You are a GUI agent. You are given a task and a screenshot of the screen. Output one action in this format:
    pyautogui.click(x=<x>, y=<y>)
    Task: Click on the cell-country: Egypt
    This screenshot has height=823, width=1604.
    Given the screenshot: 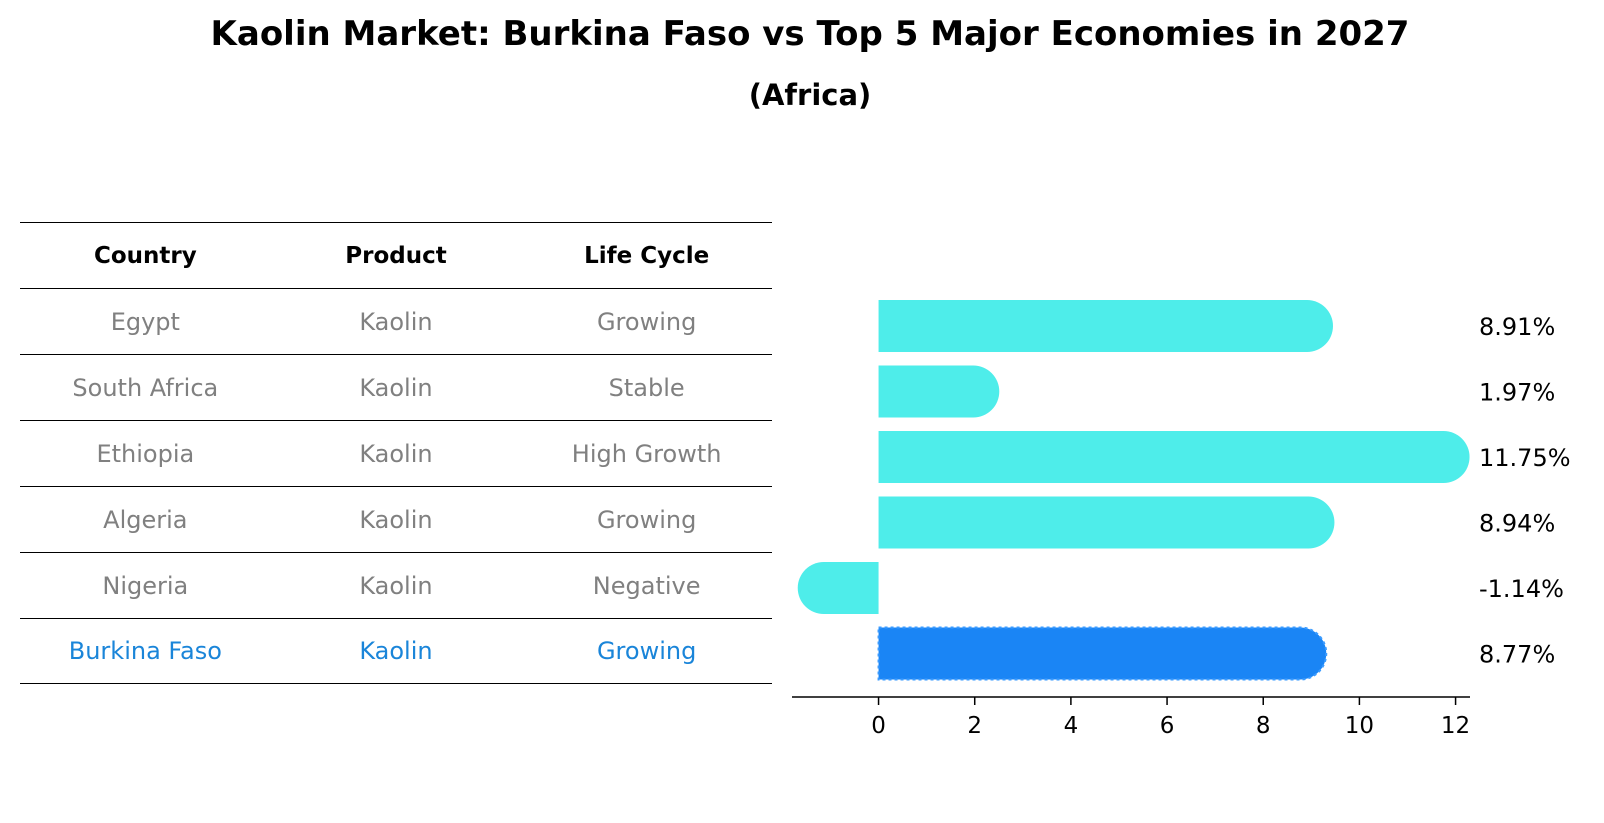 What is the action you would take?
    pyautogui.click(x=145, y=321)
    